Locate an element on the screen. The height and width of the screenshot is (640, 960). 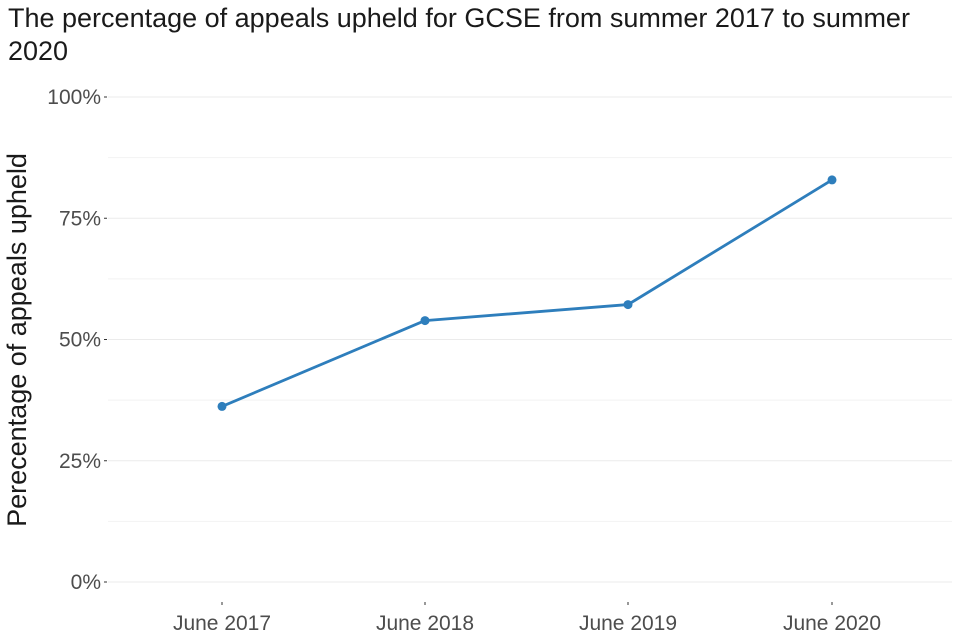
y-axis: 0% 25% 50% 75% 100% is located at coordinates (77, 340).